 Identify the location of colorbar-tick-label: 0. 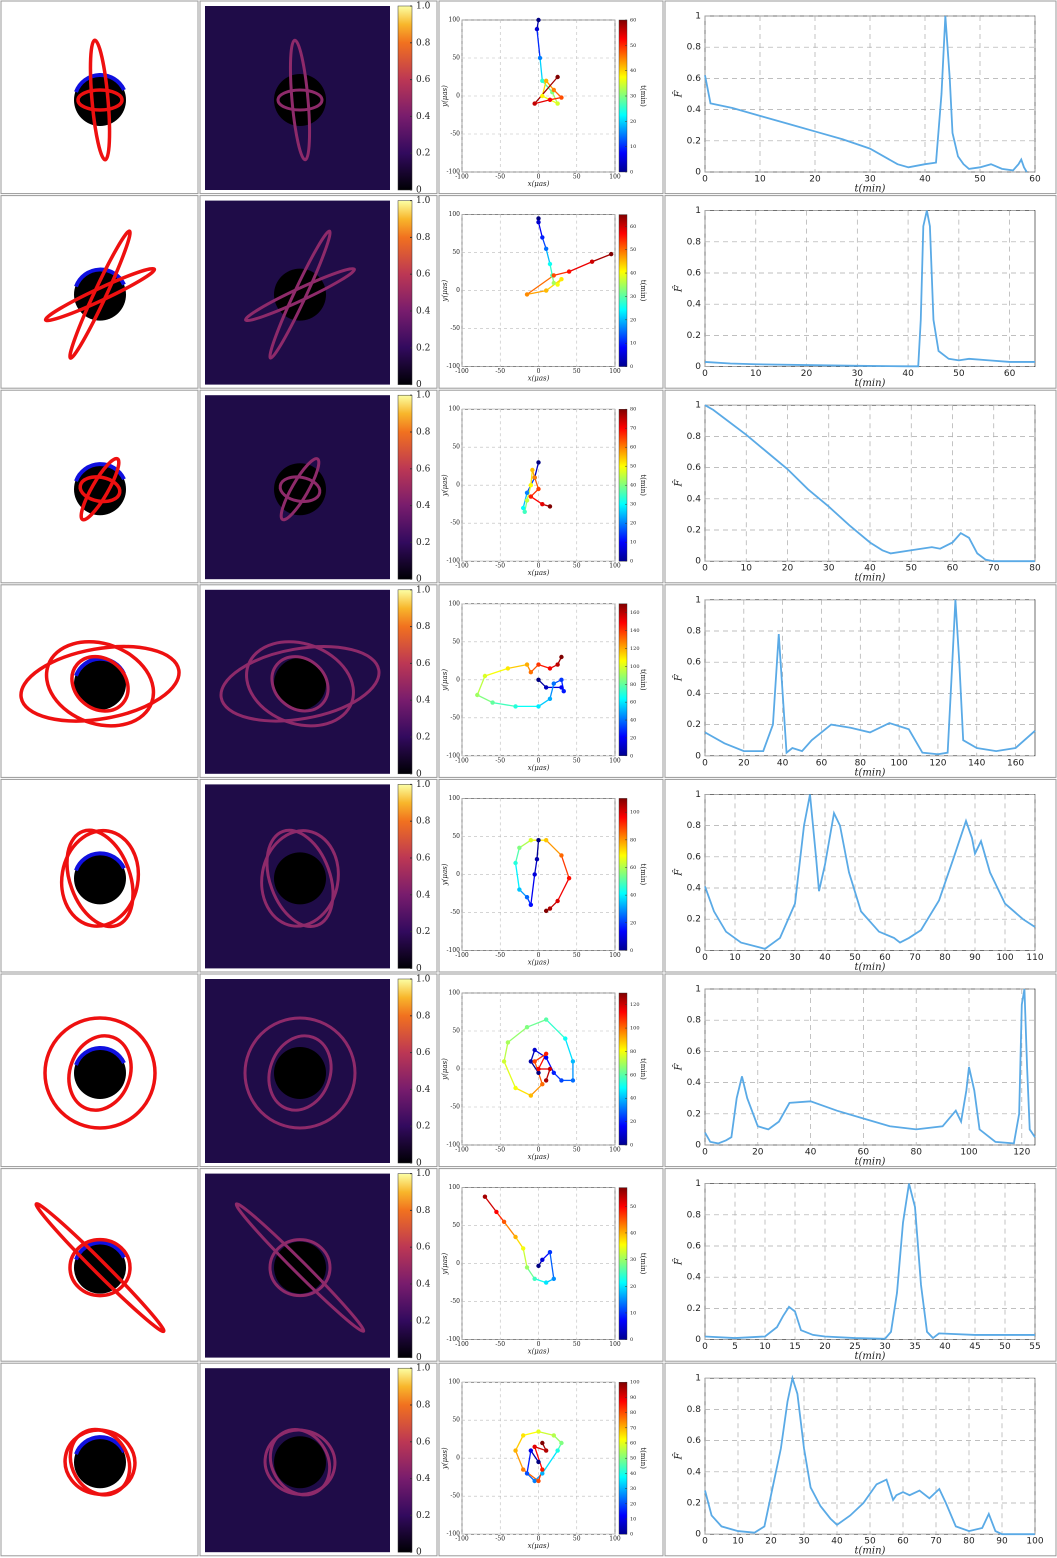
(631, 951).